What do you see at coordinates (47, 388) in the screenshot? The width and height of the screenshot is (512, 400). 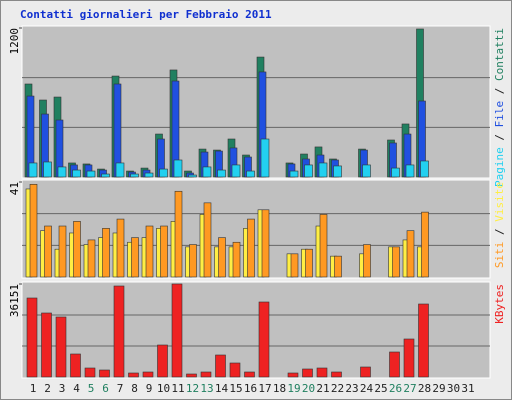 I see `x-tick-label: 2` at bounding box center [47, 388].